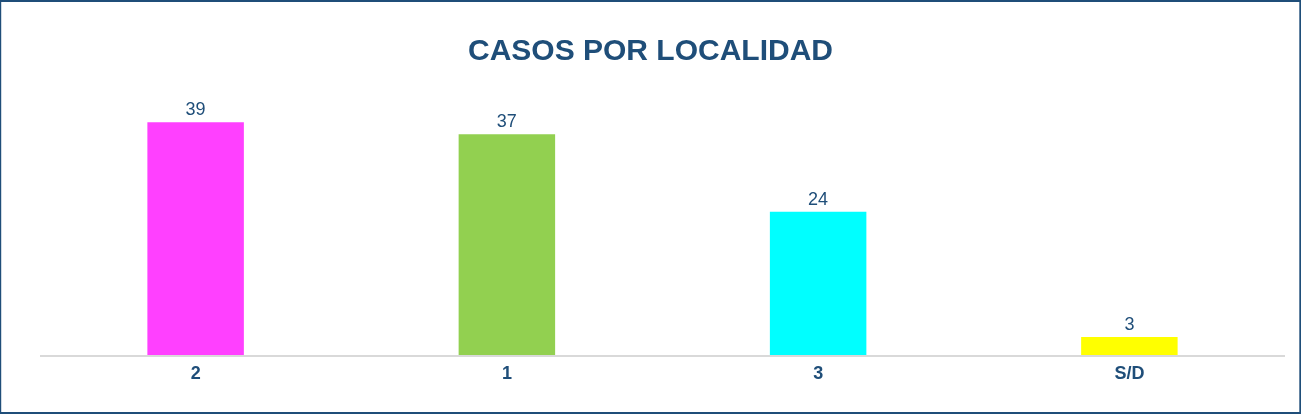 The image size is (1301, 414). I want to click on x-tick-label: 1, so click(506, 372).